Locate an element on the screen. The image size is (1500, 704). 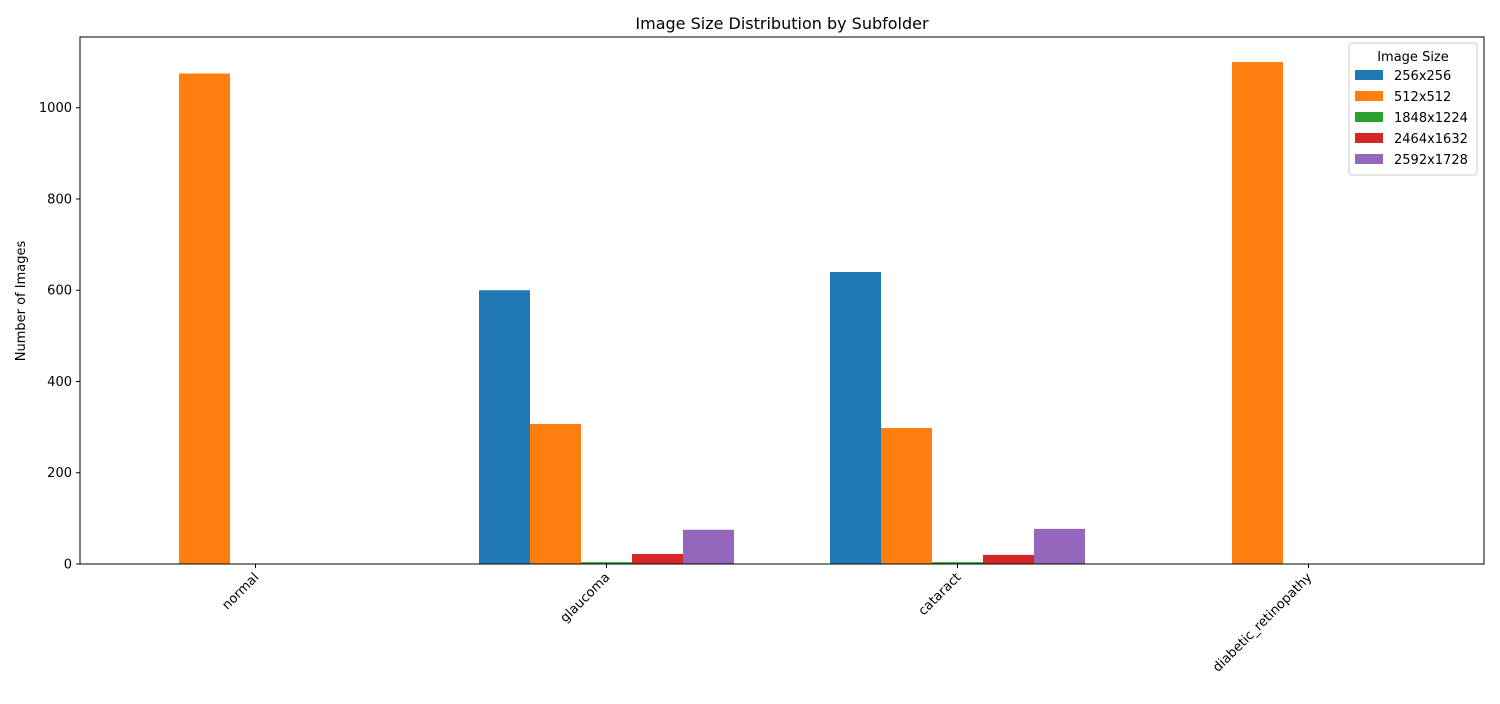
y-tick-label: 200 is located at coordinates (59, 473).